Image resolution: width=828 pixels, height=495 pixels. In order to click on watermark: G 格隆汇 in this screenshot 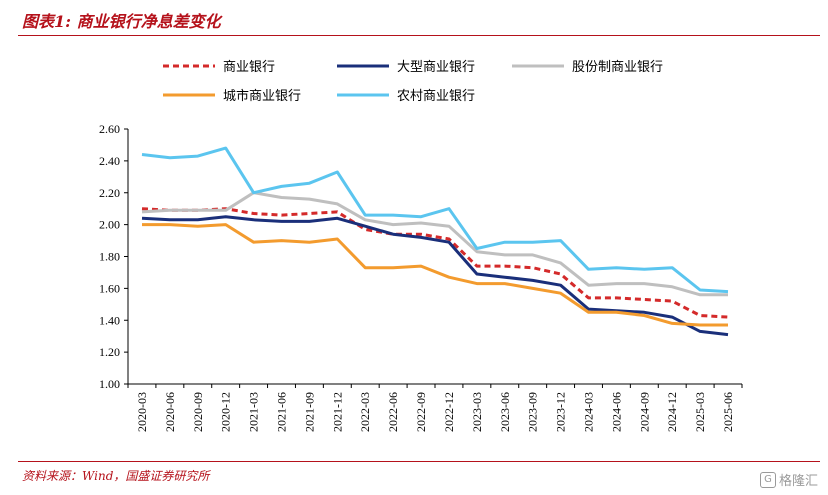, I will do `click(788, 479)`.